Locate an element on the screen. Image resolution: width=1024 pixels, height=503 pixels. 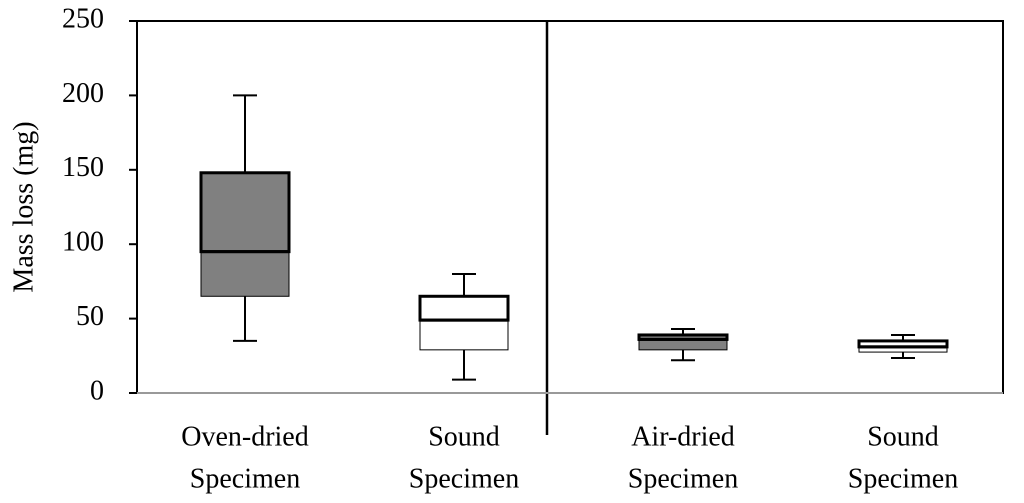
x-tick-label: Oven-dried is located at coordinates (245, 436).